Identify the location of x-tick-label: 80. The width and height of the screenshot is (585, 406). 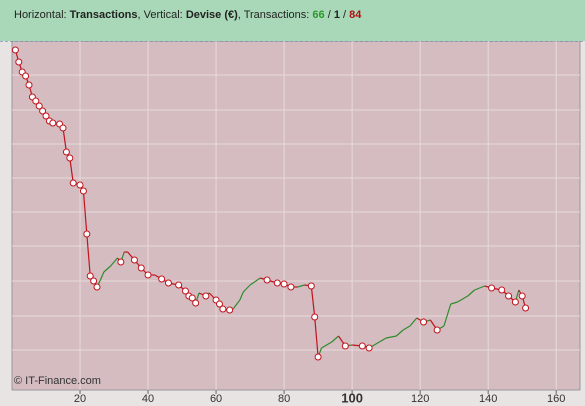
(284, 399).